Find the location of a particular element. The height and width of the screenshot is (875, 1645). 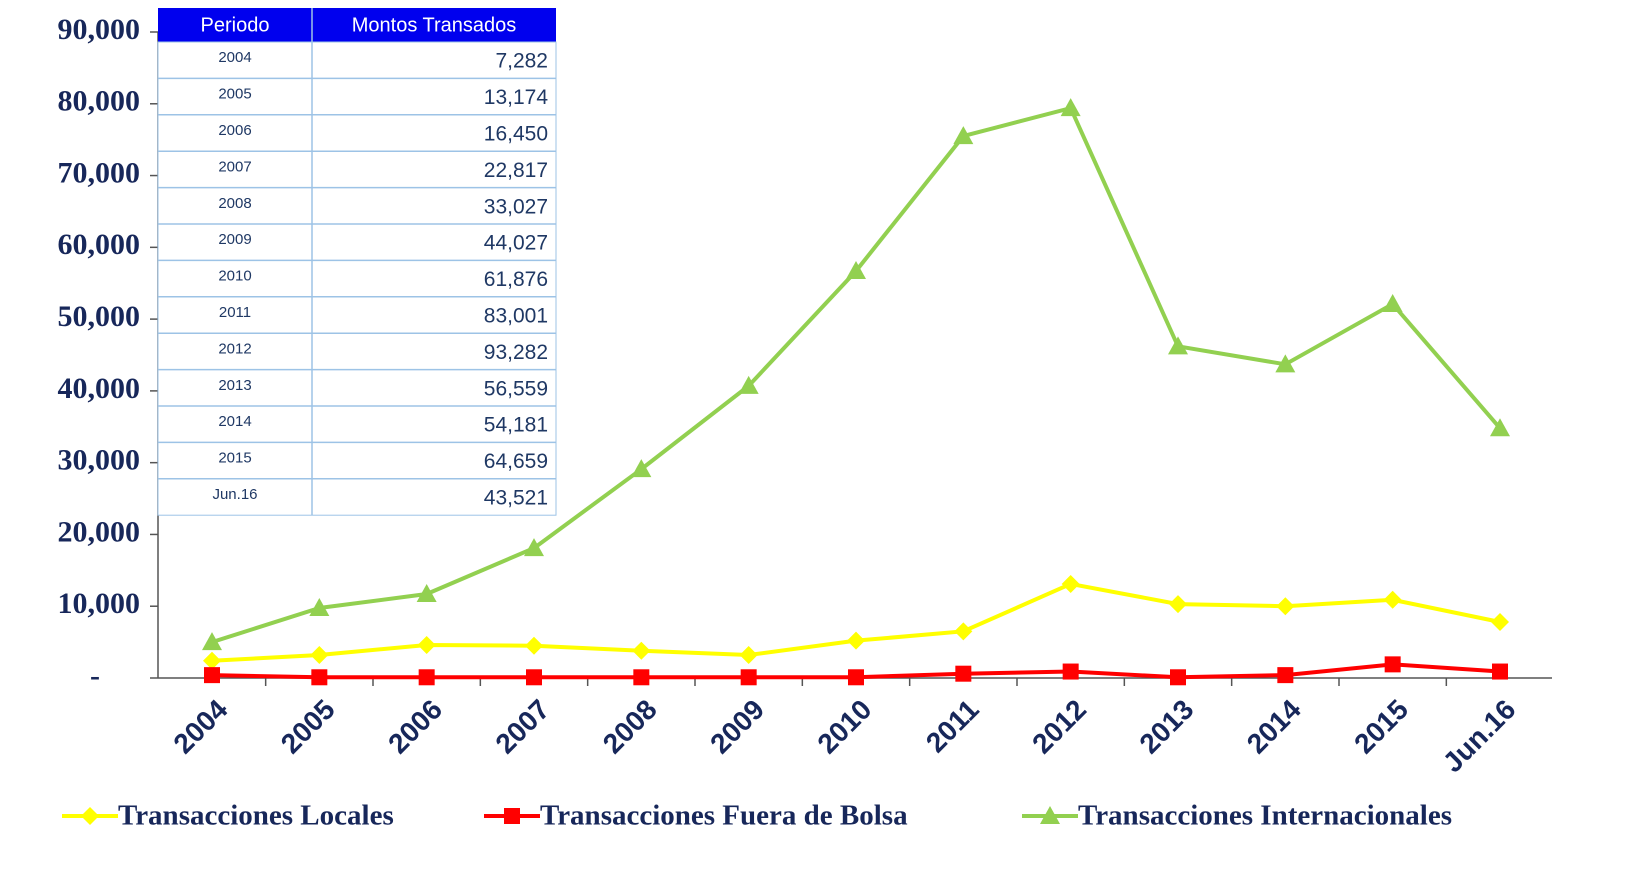

x-tick-label: 2004 is located at coordinates (200, 726).